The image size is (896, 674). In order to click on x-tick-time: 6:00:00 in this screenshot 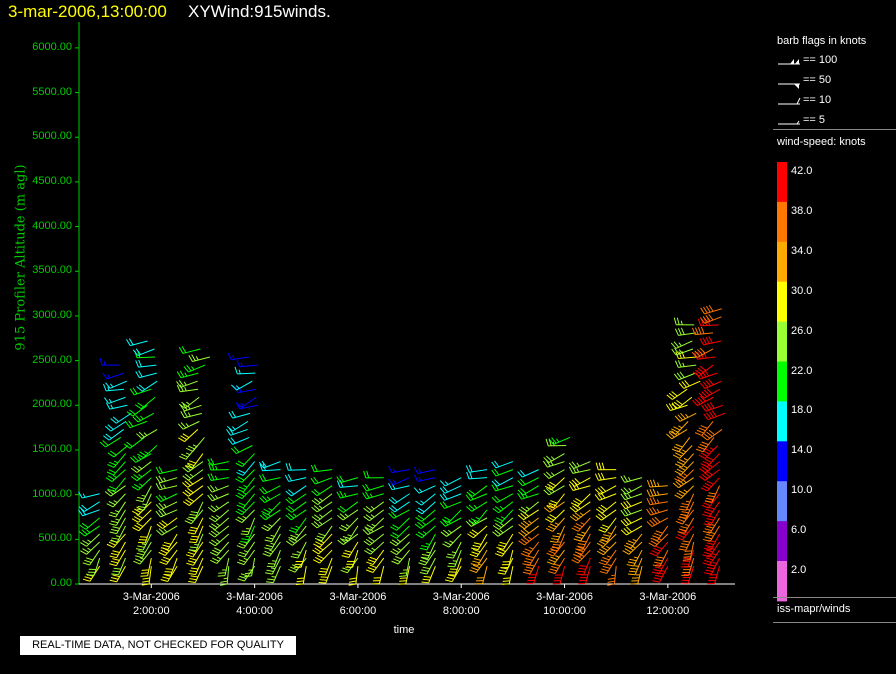, I will do `click(358, 611)`.